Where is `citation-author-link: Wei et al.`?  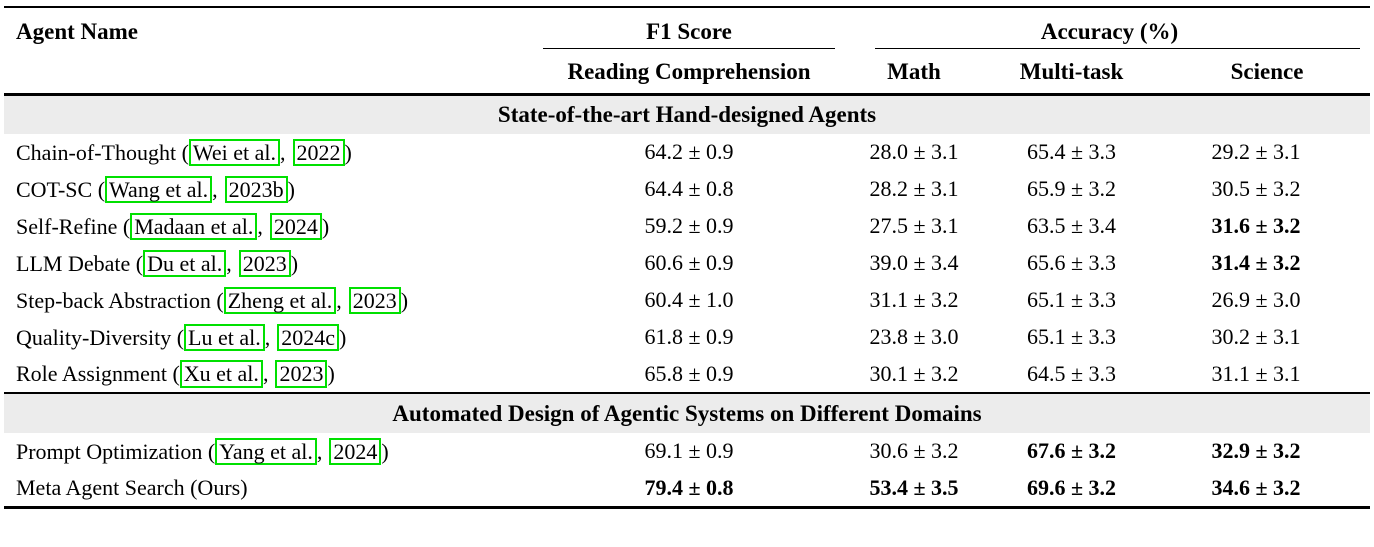
citation-author-link: Wei et al. is located at coordinates (234, 152).